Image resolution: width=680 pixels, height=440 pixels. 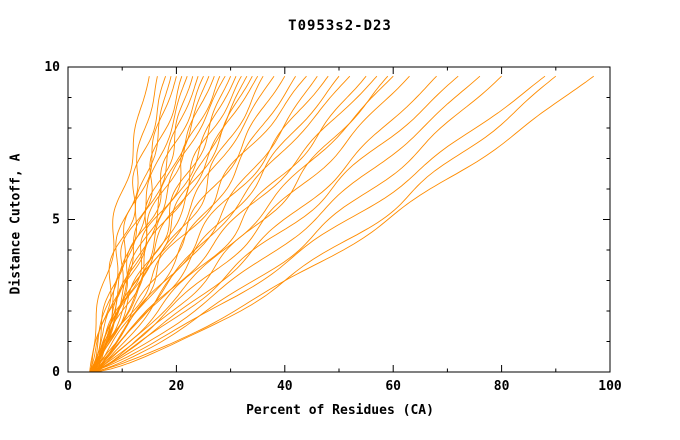 I want to click on x-tick-label: 40, so click(x=285, y=386).